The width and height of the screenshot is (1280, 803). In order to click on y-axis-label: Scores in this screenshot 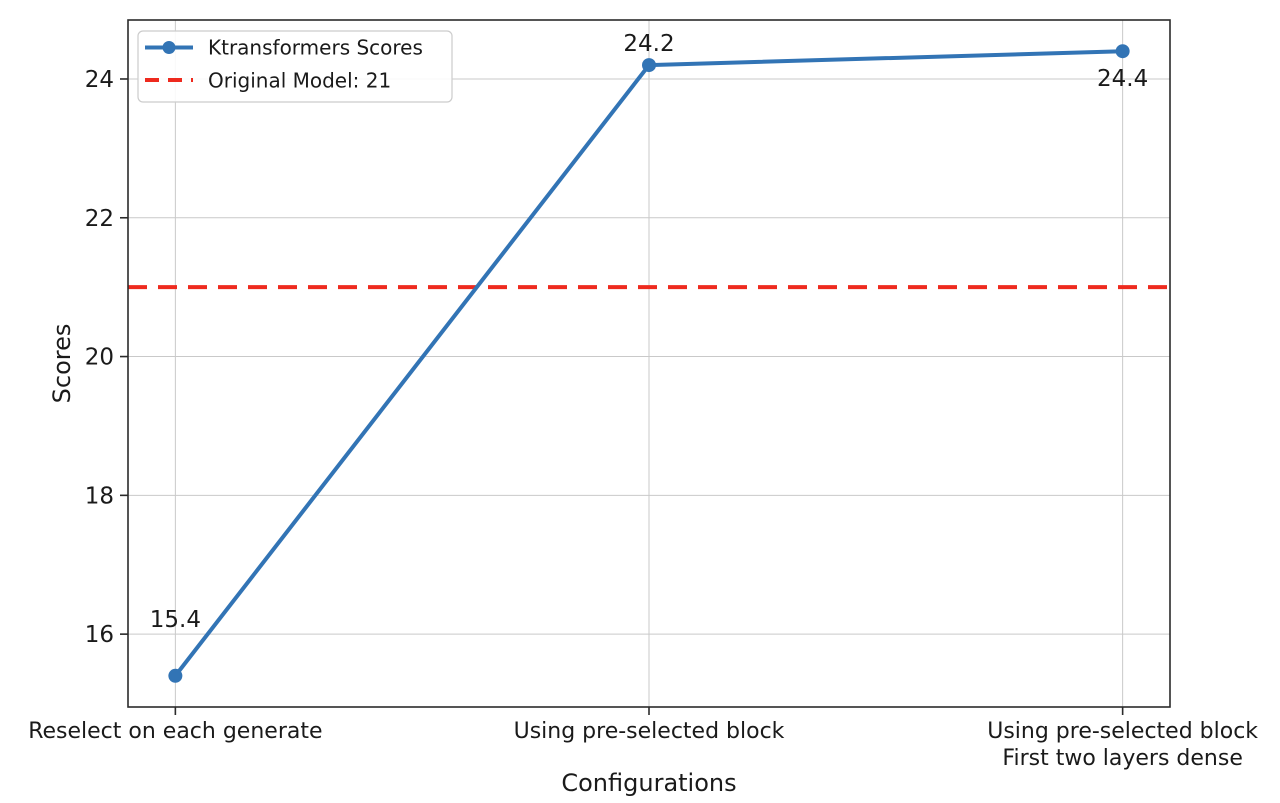, I will do `click(62, 364)`.